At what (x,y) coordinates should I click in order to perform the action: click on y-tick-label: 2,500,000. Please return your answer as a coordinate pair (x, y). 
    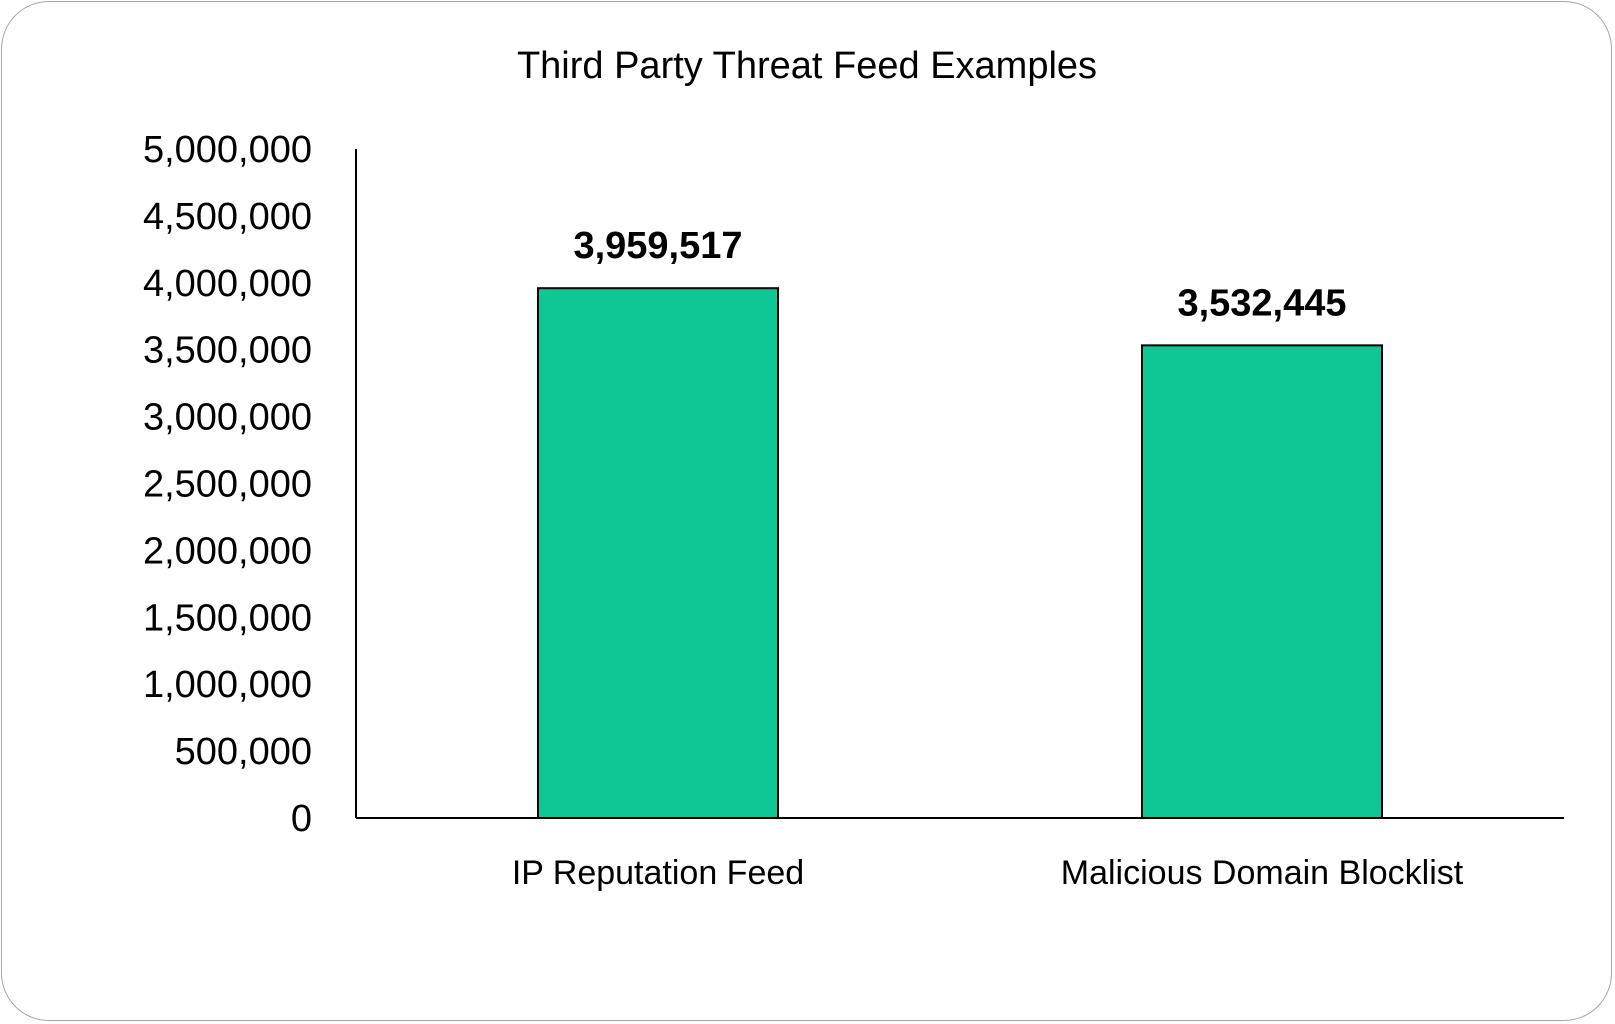
    Looking at the image, I should click on (227, 485).